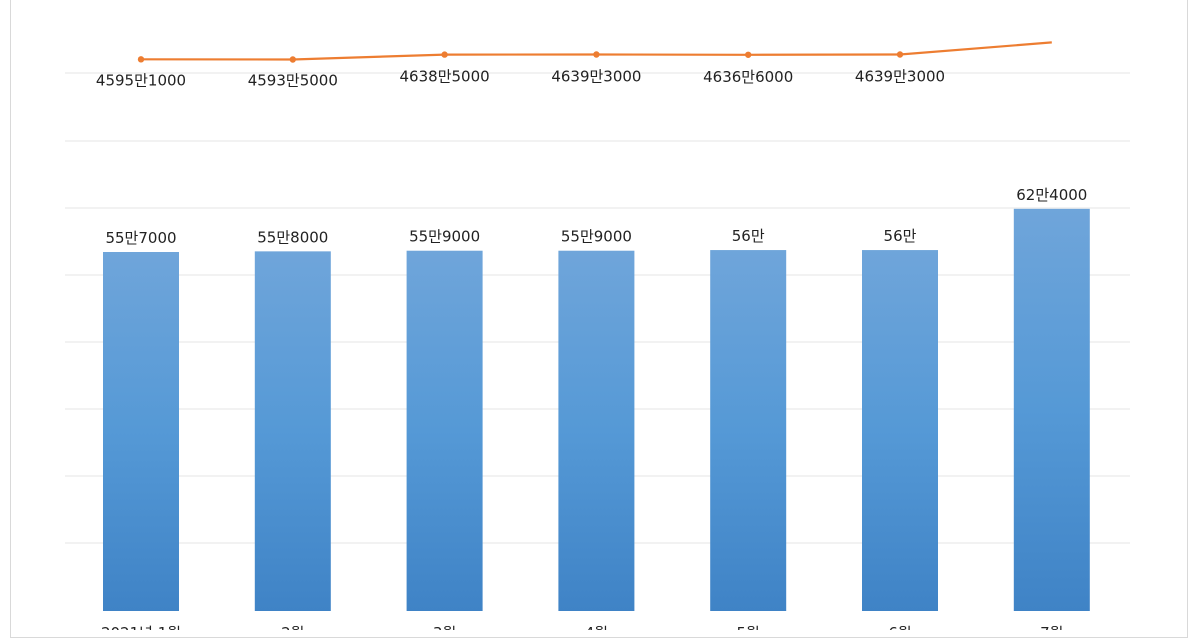 The width and height of the screenshot is (1200, 638). I want to click on x-tick-label: 2월, so click(292, 627).